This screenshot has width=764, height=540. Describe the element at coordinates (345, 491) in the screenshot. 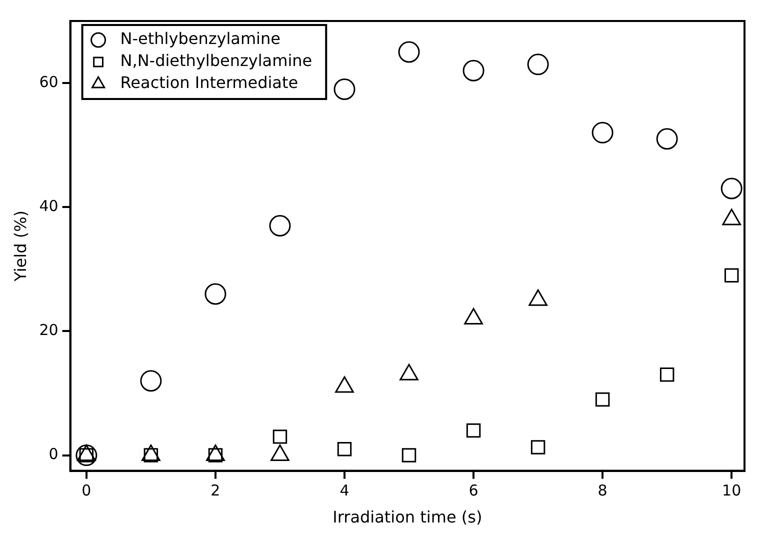

I see `x-tick-label: 4` at that location.